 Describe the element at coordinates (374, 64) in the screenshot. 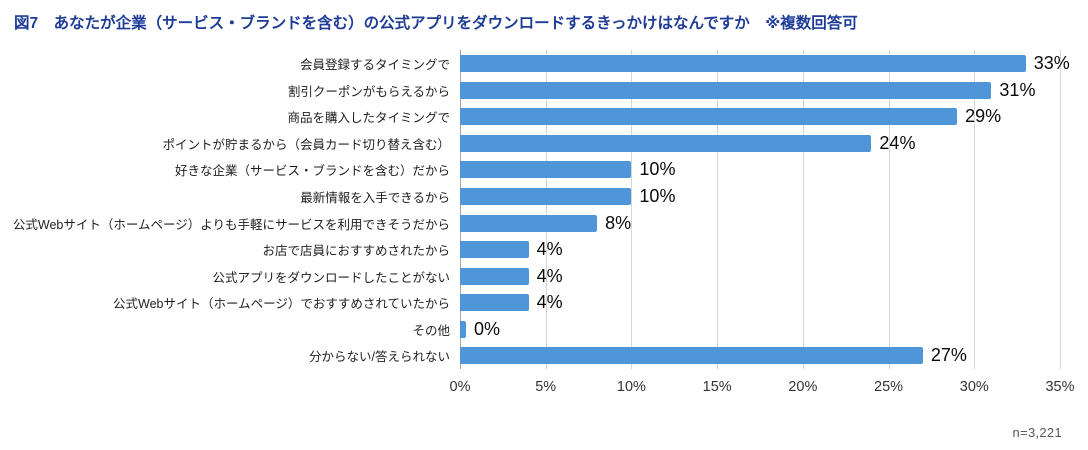

I see `category-label: 会員登録するタイミングで` at that location.